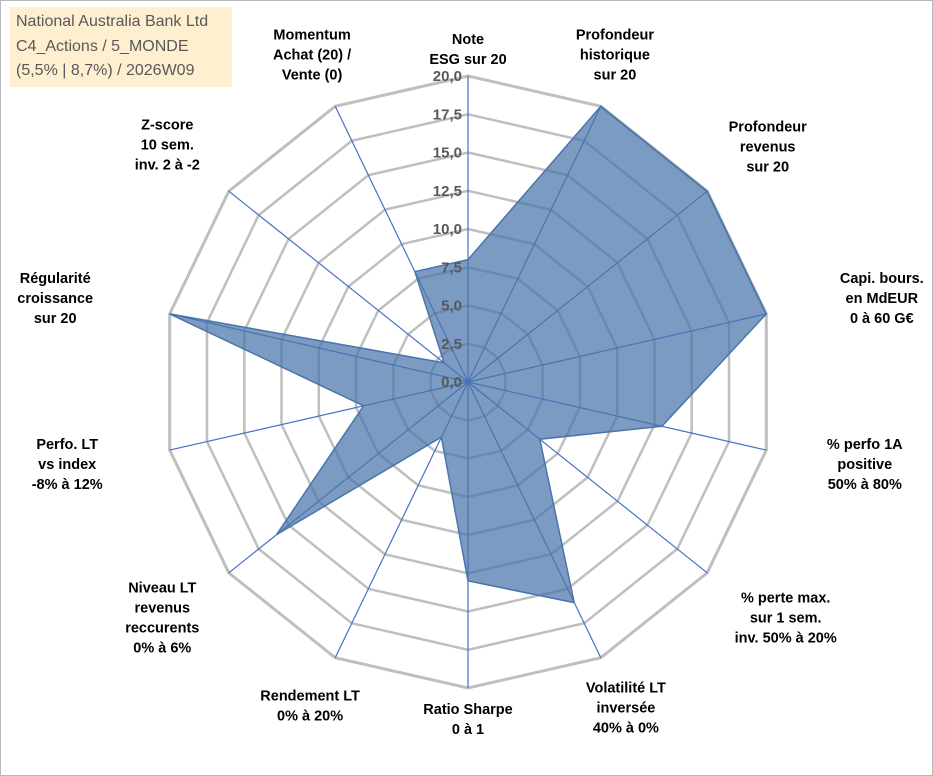 The height and width of the screenshot is (776, 933). What do you see at coordinates (67, 485) in the screenshot?
I see `axis-label-10-line-2: -8% à 12%` at bounding box center [67, 485].